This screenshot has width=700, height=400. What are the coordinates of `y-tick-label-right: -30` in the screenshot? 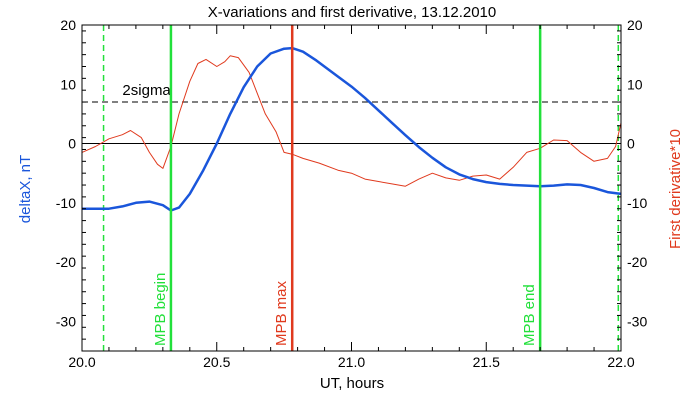 It's located at (637, 321).